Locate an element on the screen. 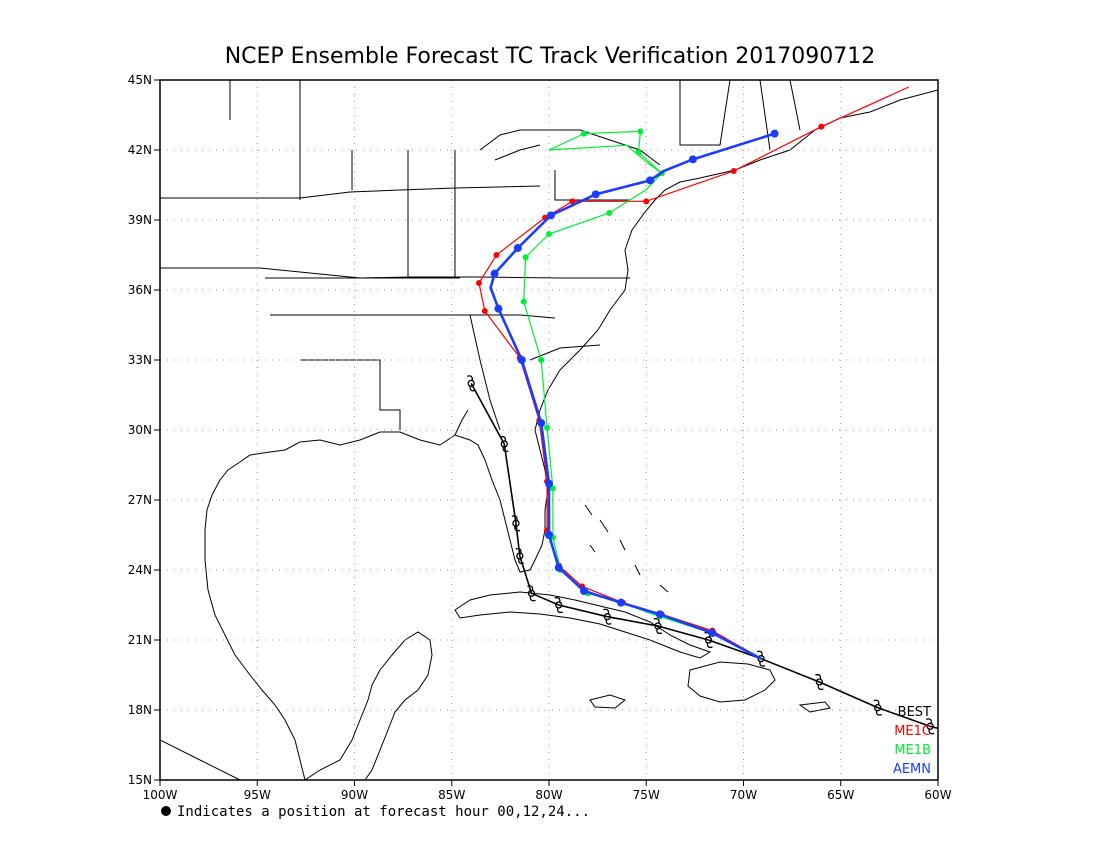 The width and height of the screenshot is (1100, 850). y-tick-label: 36N is located at coordinates (140, 290).